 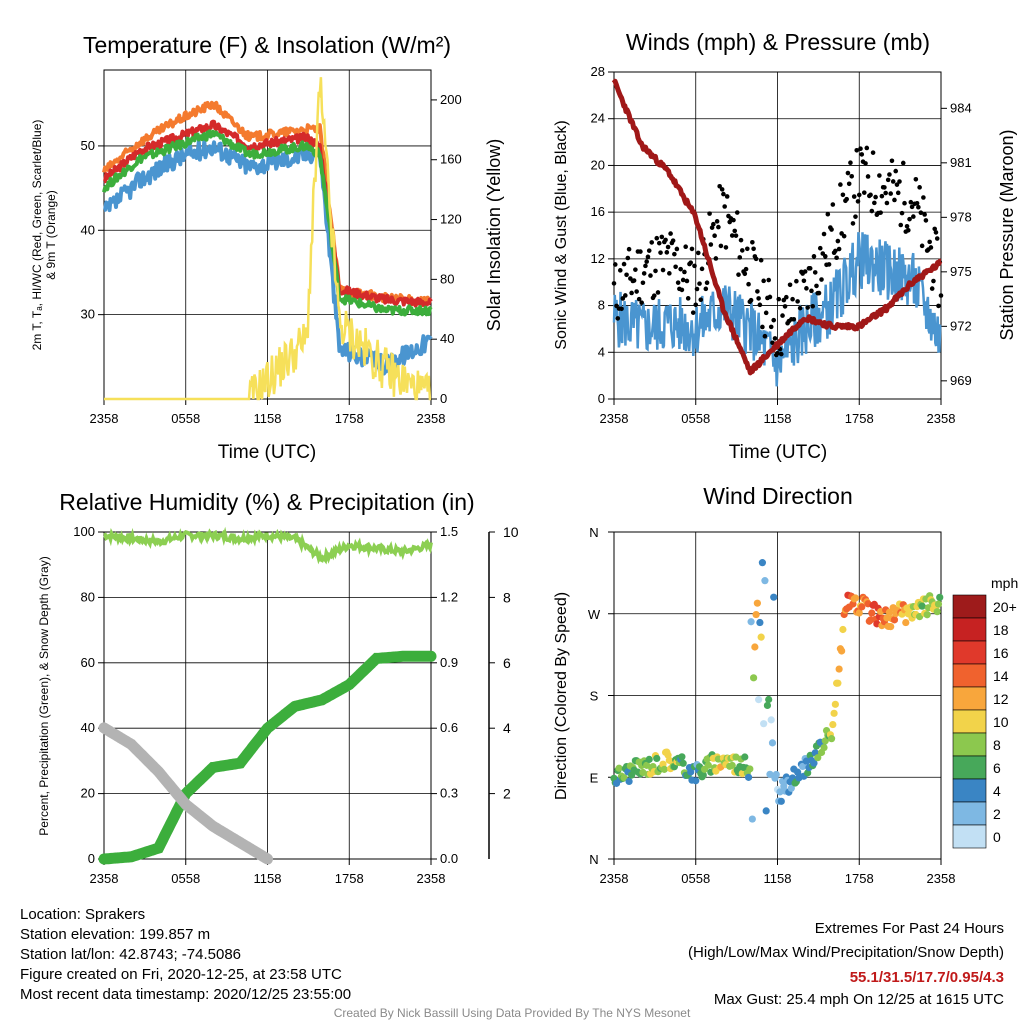 What do you see at coordinates (997, 814) in the screenshot?
I see `speed-legend-label: 2` at bounding box center [997, 814].